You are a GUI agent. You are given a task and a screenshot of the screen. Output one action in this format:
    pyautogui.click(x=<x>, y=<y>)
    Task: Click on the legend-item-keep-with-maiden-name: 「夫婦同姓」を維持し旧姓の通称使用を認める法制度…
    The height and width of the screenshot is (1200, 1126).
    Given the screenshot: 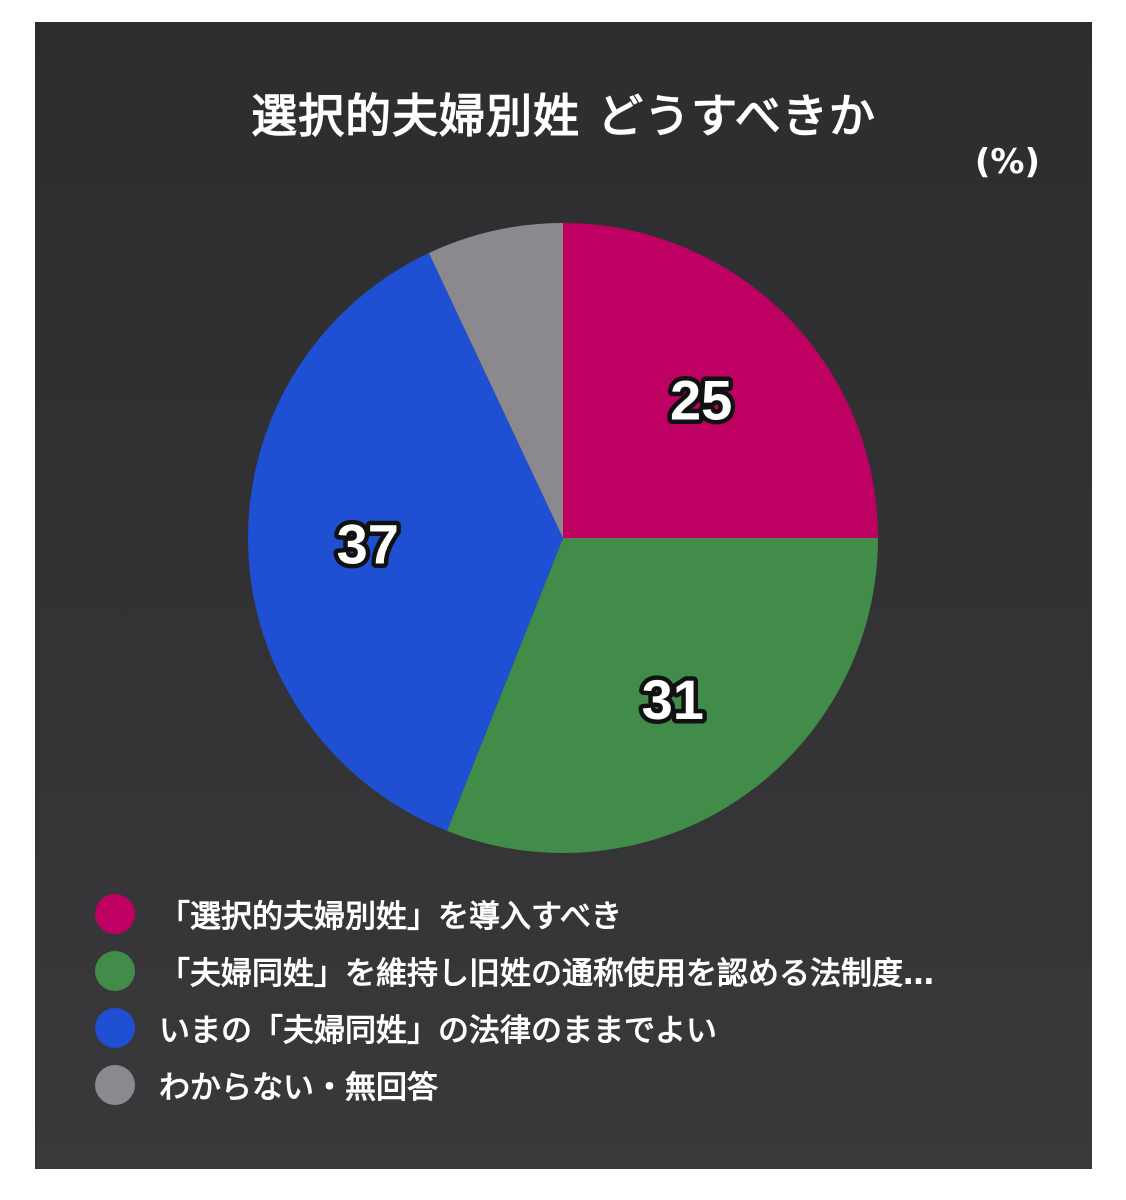 What is the action you would take?
    pyautogui.click(x=514, y=970)
    